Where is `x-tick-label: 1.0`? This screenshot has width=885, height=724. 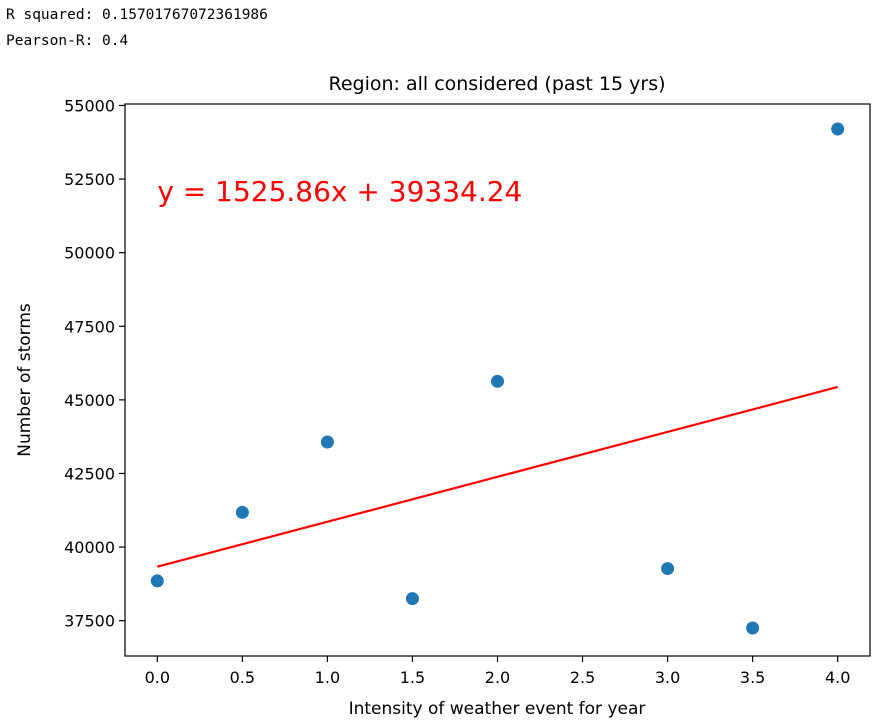 x-tick-label: 1.0 is located at coordinates (327, 677).